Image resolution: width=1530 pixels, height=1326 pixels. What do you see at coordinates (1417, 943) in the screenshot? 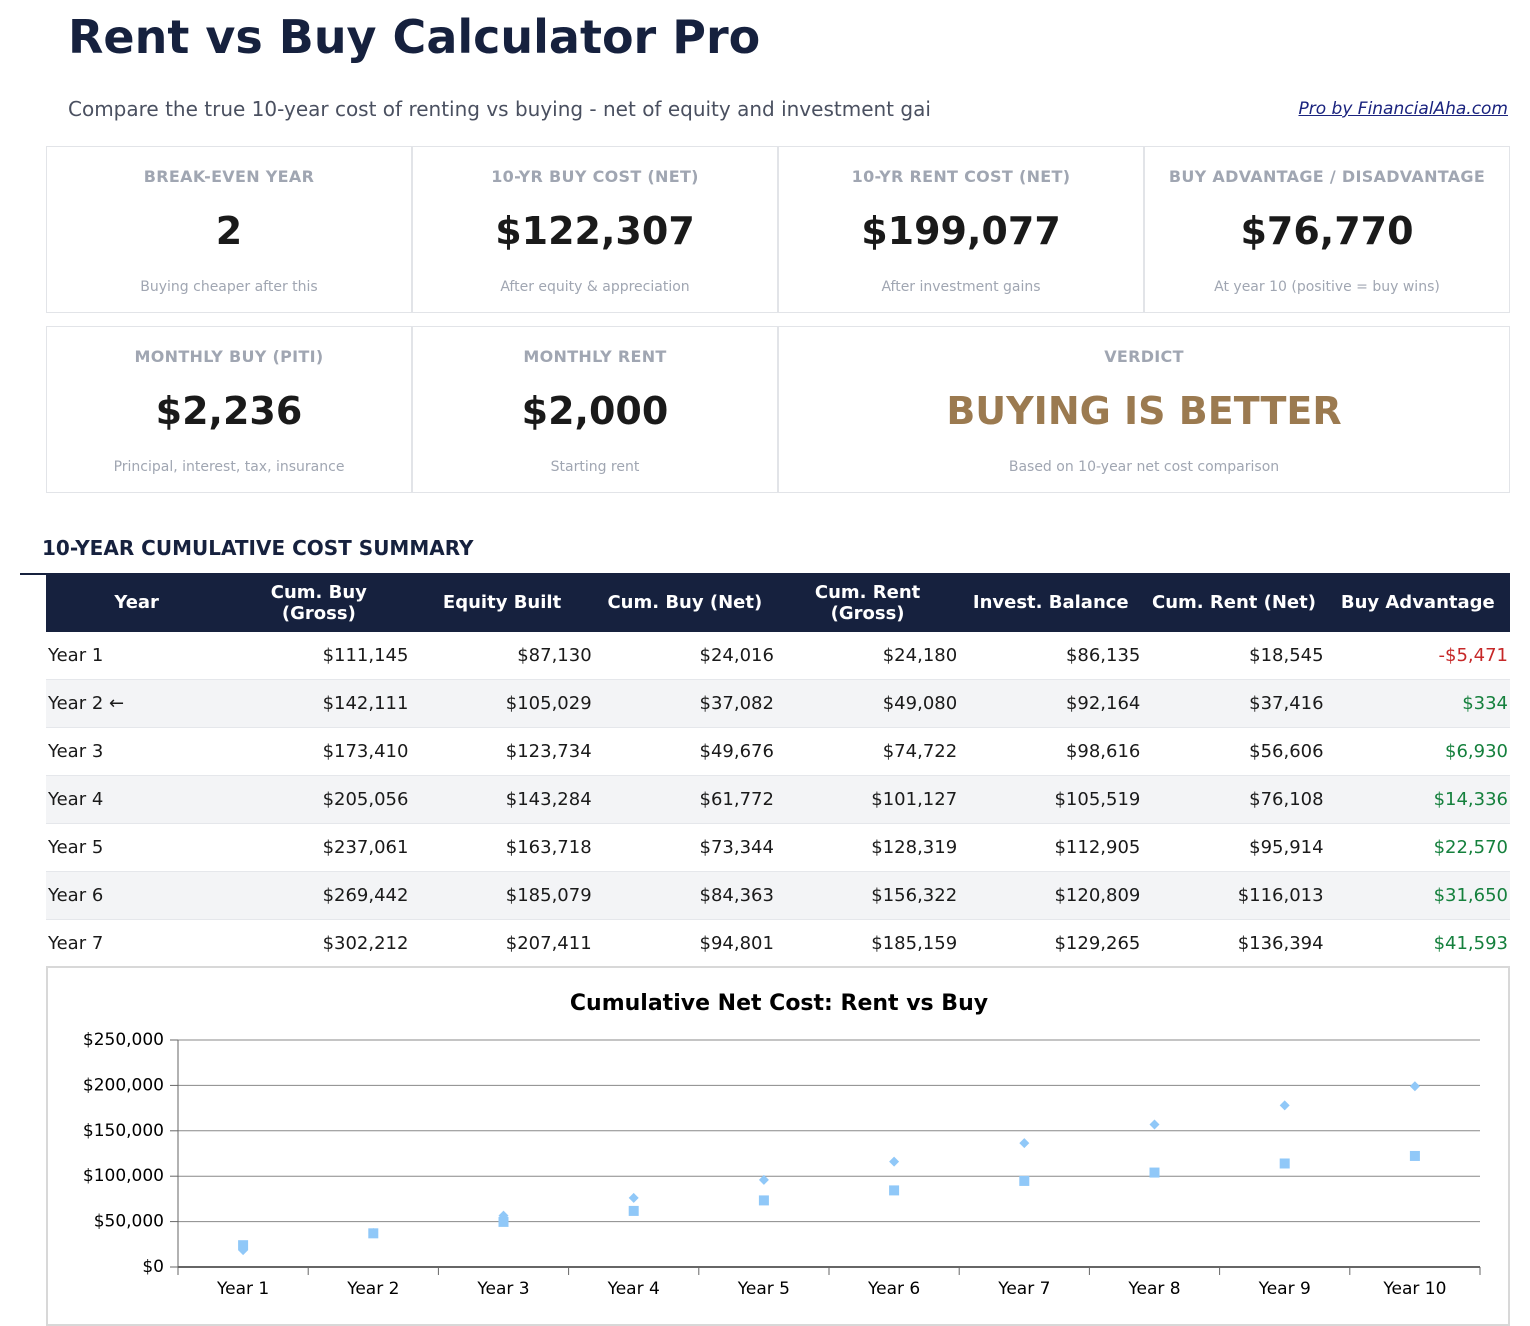
I see `table-cell: $41,593` at bounding box center [1417, 943].